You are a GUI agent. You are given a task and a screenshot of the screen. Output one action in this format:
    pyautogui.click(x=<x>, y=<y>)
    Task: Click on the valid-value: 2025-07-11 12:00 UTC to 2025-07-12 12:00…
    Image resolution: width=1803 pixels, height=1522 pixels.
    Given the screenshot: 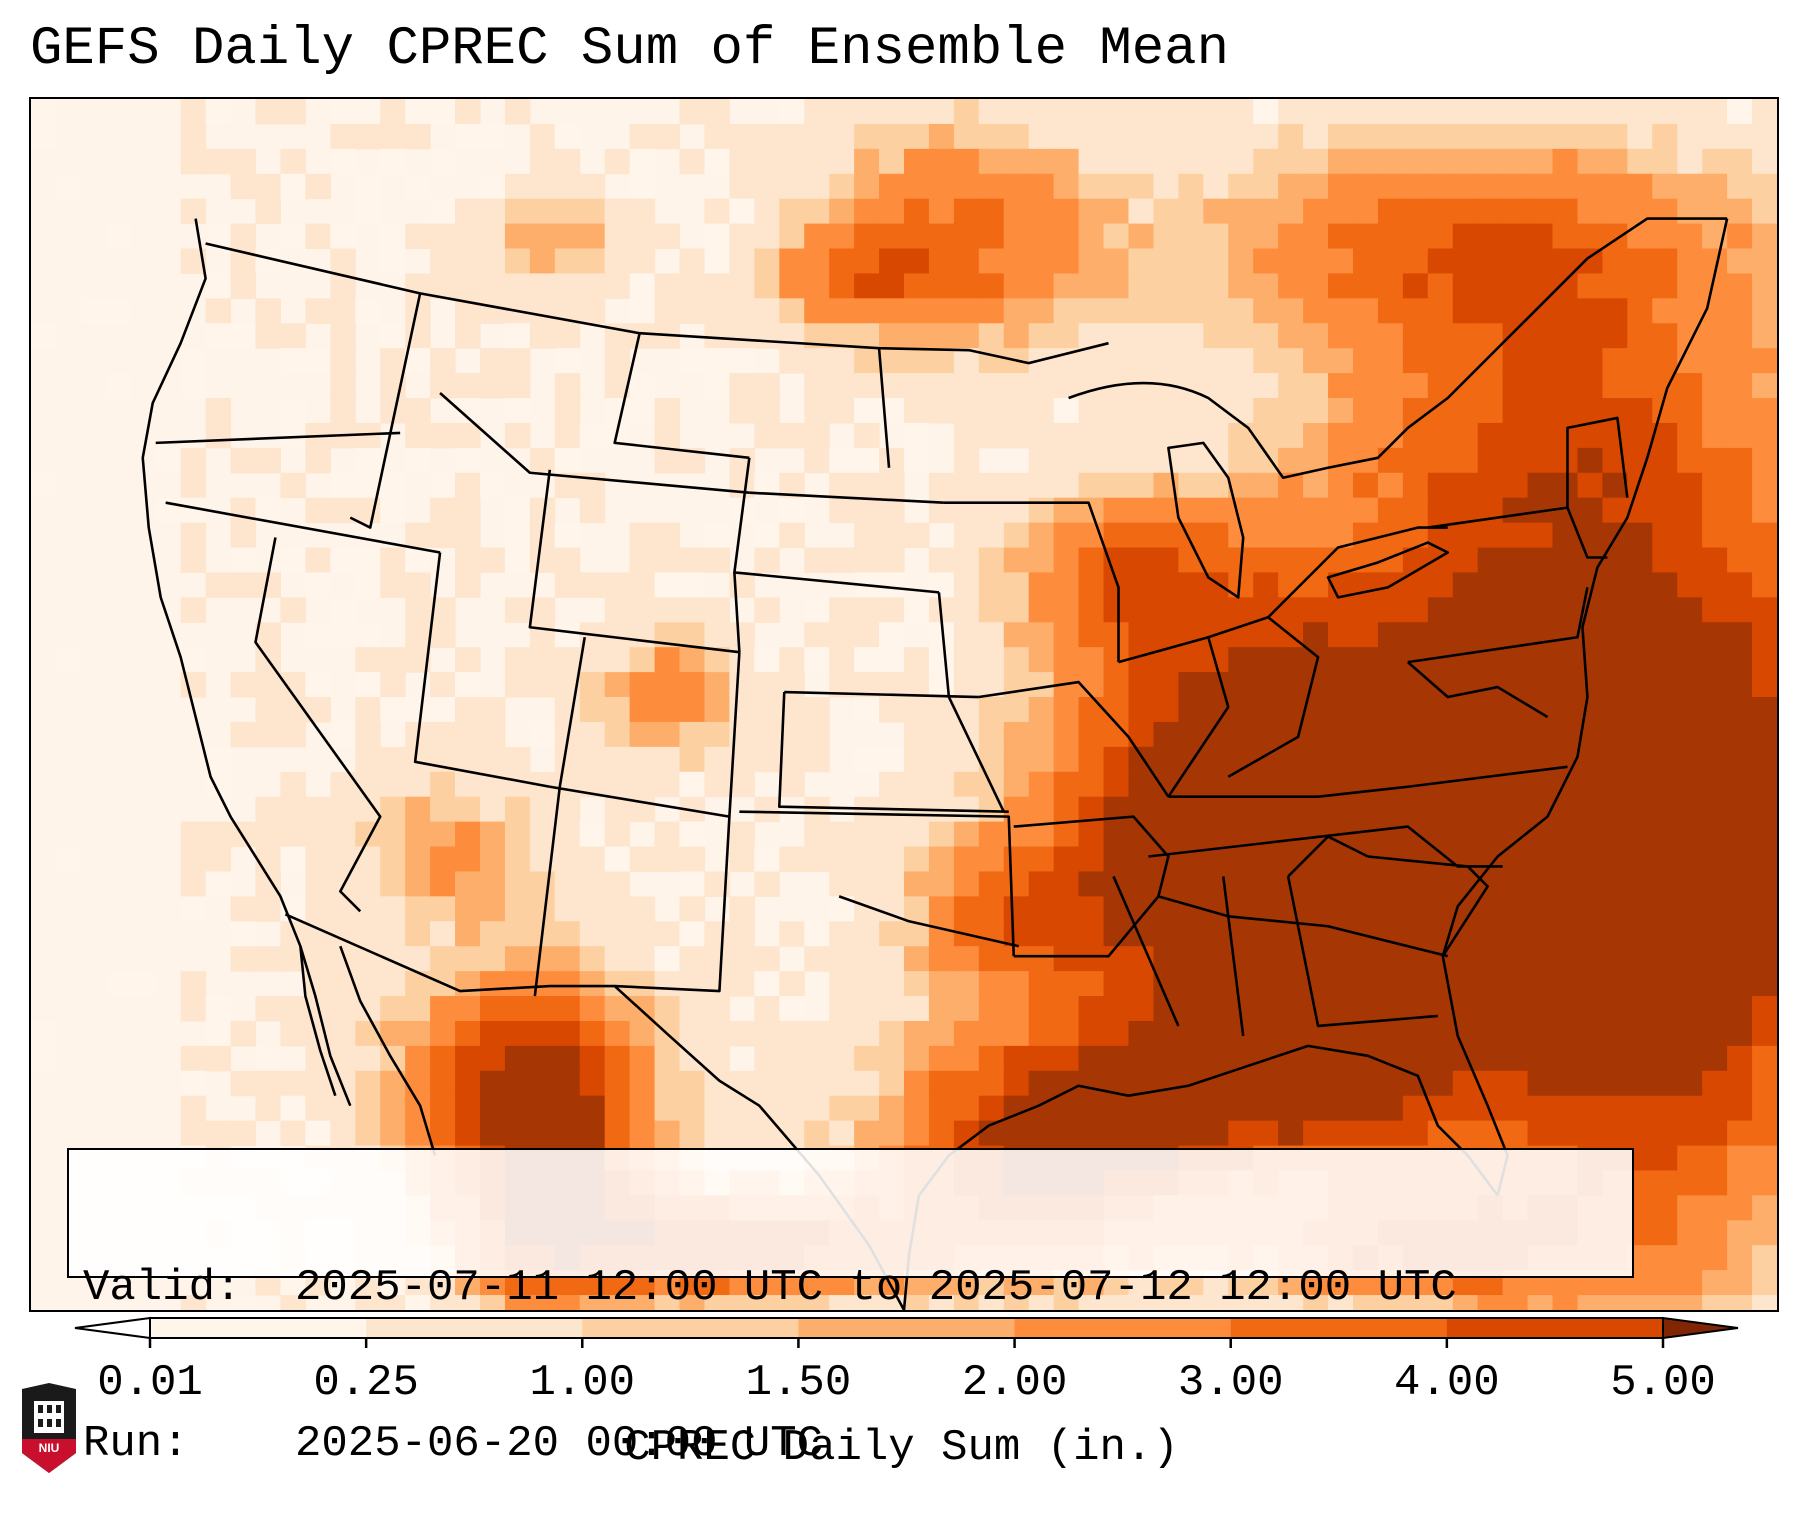 What is the action you would take?
    pyautogui.click(x=876, y=1288)
    